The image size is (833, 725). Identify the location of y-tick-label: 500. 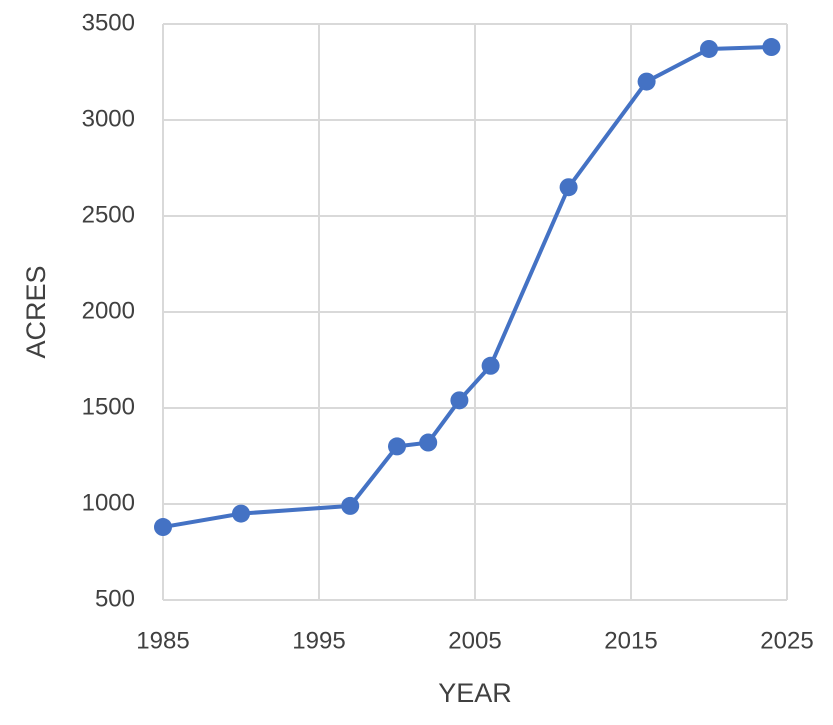
(115, 598).